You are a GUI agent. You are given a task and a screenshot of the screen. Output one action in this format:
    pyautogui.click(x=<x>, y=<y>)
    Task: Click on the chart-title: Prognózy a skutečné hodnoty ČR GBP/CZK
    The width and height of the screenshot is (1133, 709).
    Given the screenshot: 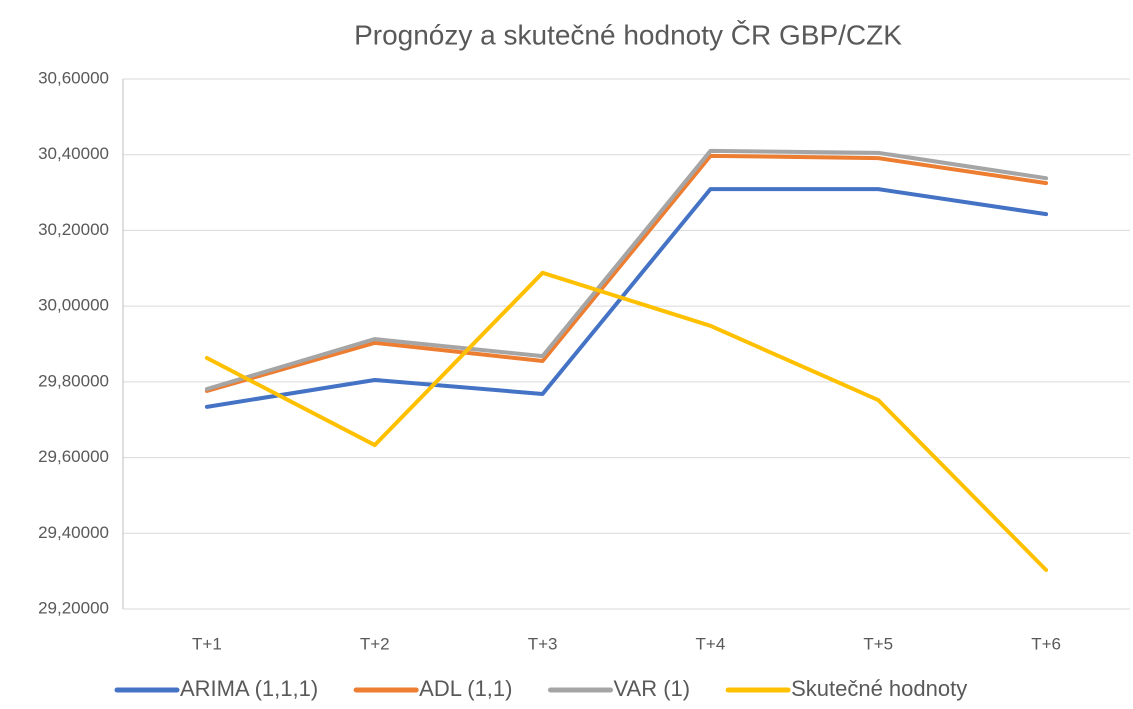 What is the action you would take?
    pyautogui.click(x=628, y=34)
    